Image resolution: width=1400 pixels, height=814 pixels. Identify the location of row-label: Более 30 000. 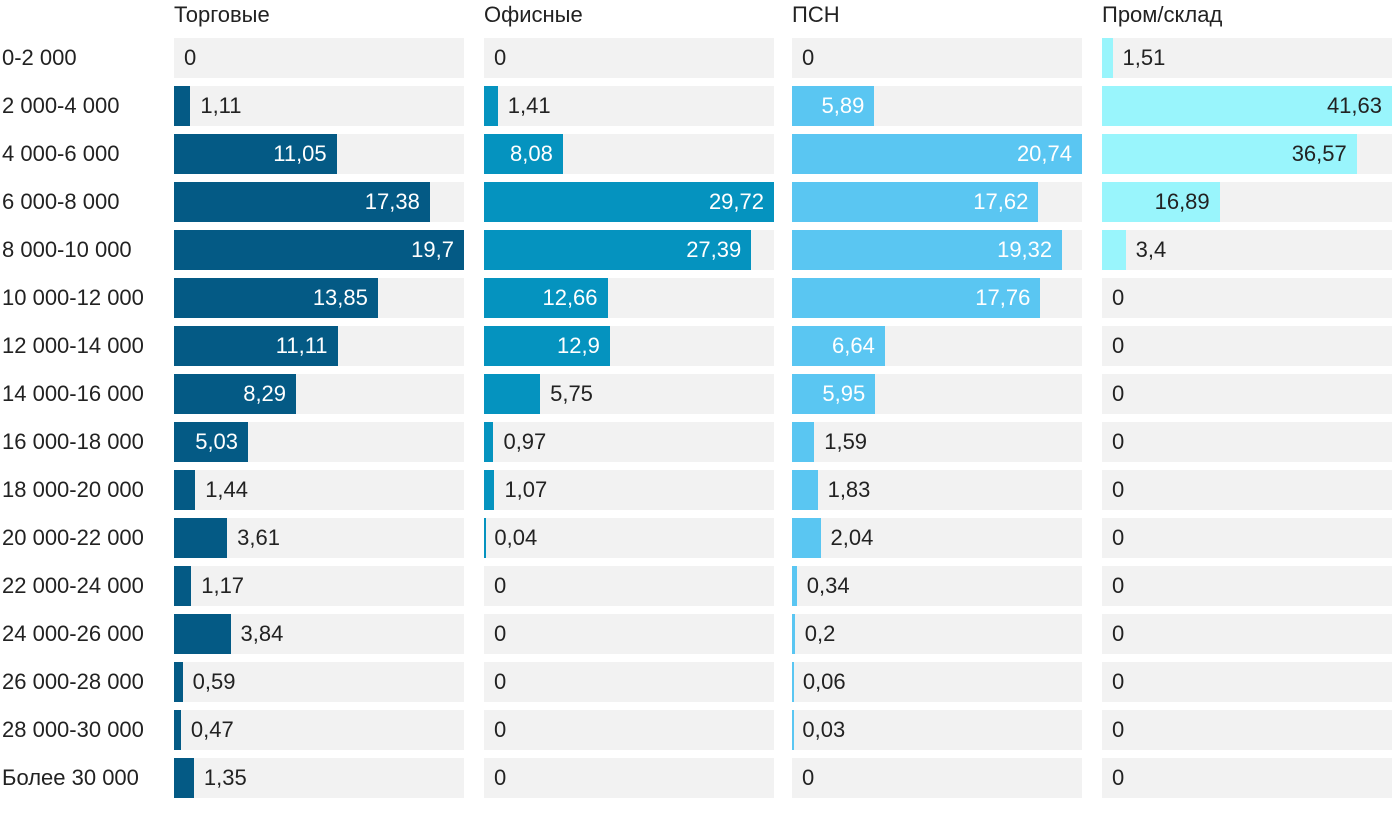
(70, 777).